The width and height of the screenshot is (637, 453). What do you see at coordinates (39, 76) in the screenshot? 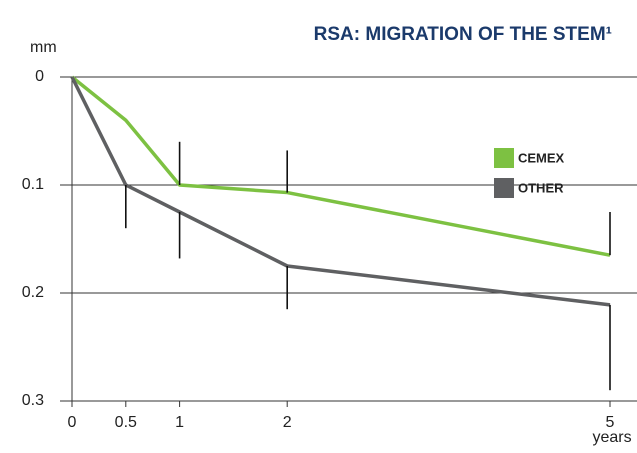
I see `y-tick-label: 0` at bounding box center [39, 76].